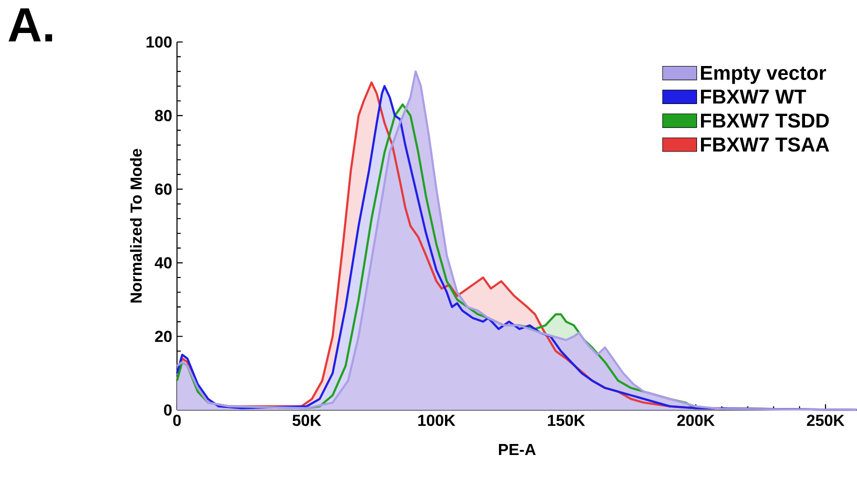 Image resolution: width=857 pixels, height=481 pixels. What do you see at coordinates (163, 116) in the screenshot?
I see `y-tick-label: 80` at bounding box center [163, 116].